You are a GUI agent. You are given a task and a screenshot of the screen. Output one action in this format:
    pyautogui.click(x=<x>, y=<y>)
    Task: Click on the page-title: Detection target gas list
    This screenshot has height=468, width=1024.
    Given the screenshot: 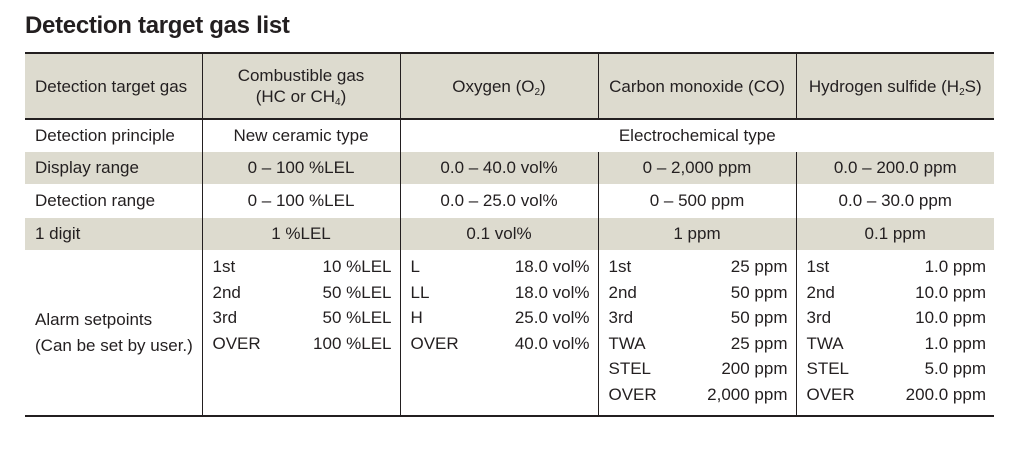 What is the action you would take?
    pyautogui.click(x=157, y=25)
    